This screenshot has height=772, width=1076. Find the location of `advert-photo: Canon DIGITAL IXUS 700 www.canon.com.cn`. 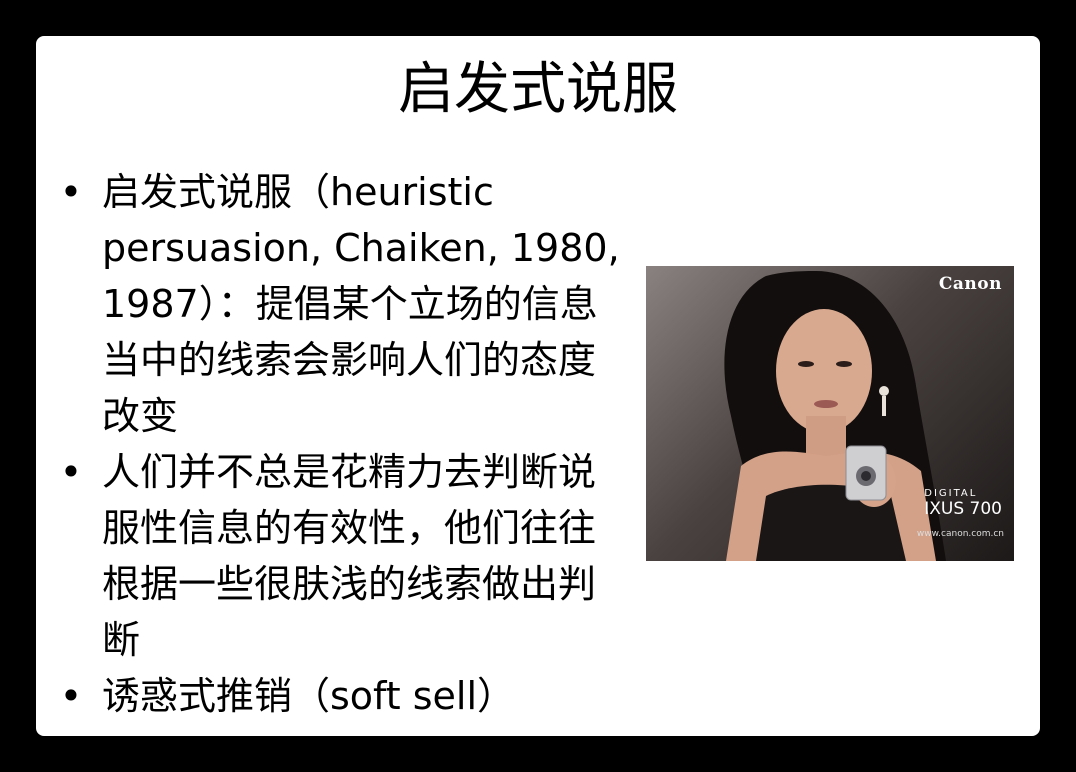

advert-photo: Canon DIGITAL IXUS 700 www.canon.com.cn is located at coordinates (830, 413).